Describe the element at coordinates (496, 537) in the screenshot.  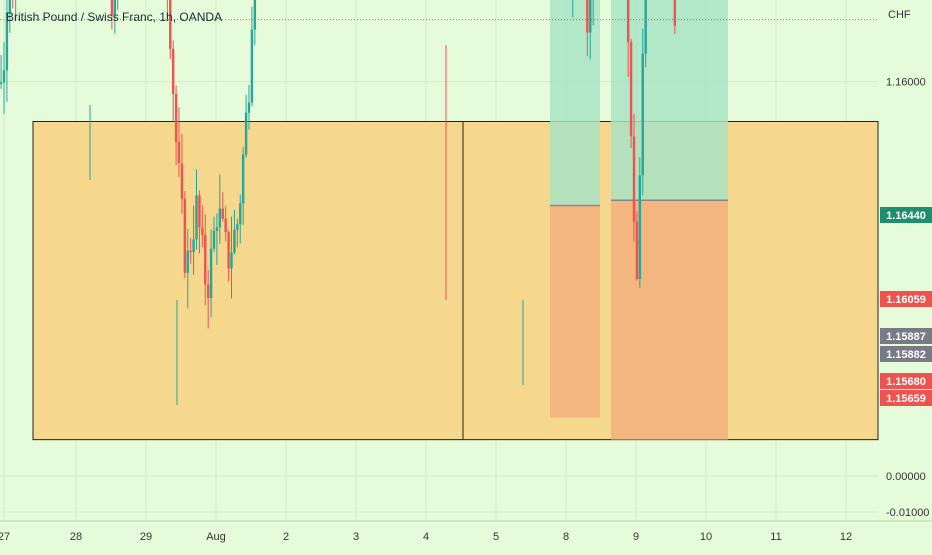
I see `x-tick-label: 5` at that location.